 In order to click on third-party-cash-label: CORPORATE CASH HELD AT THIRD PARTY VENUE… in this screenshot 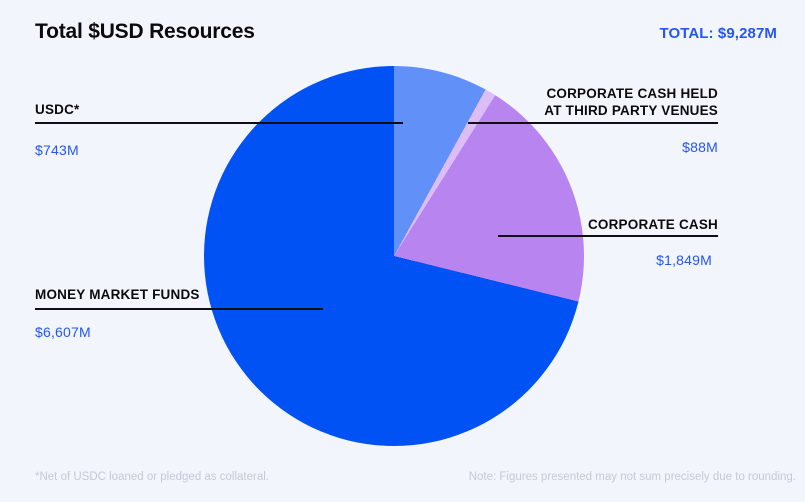, I will do `click(631, 102)`.